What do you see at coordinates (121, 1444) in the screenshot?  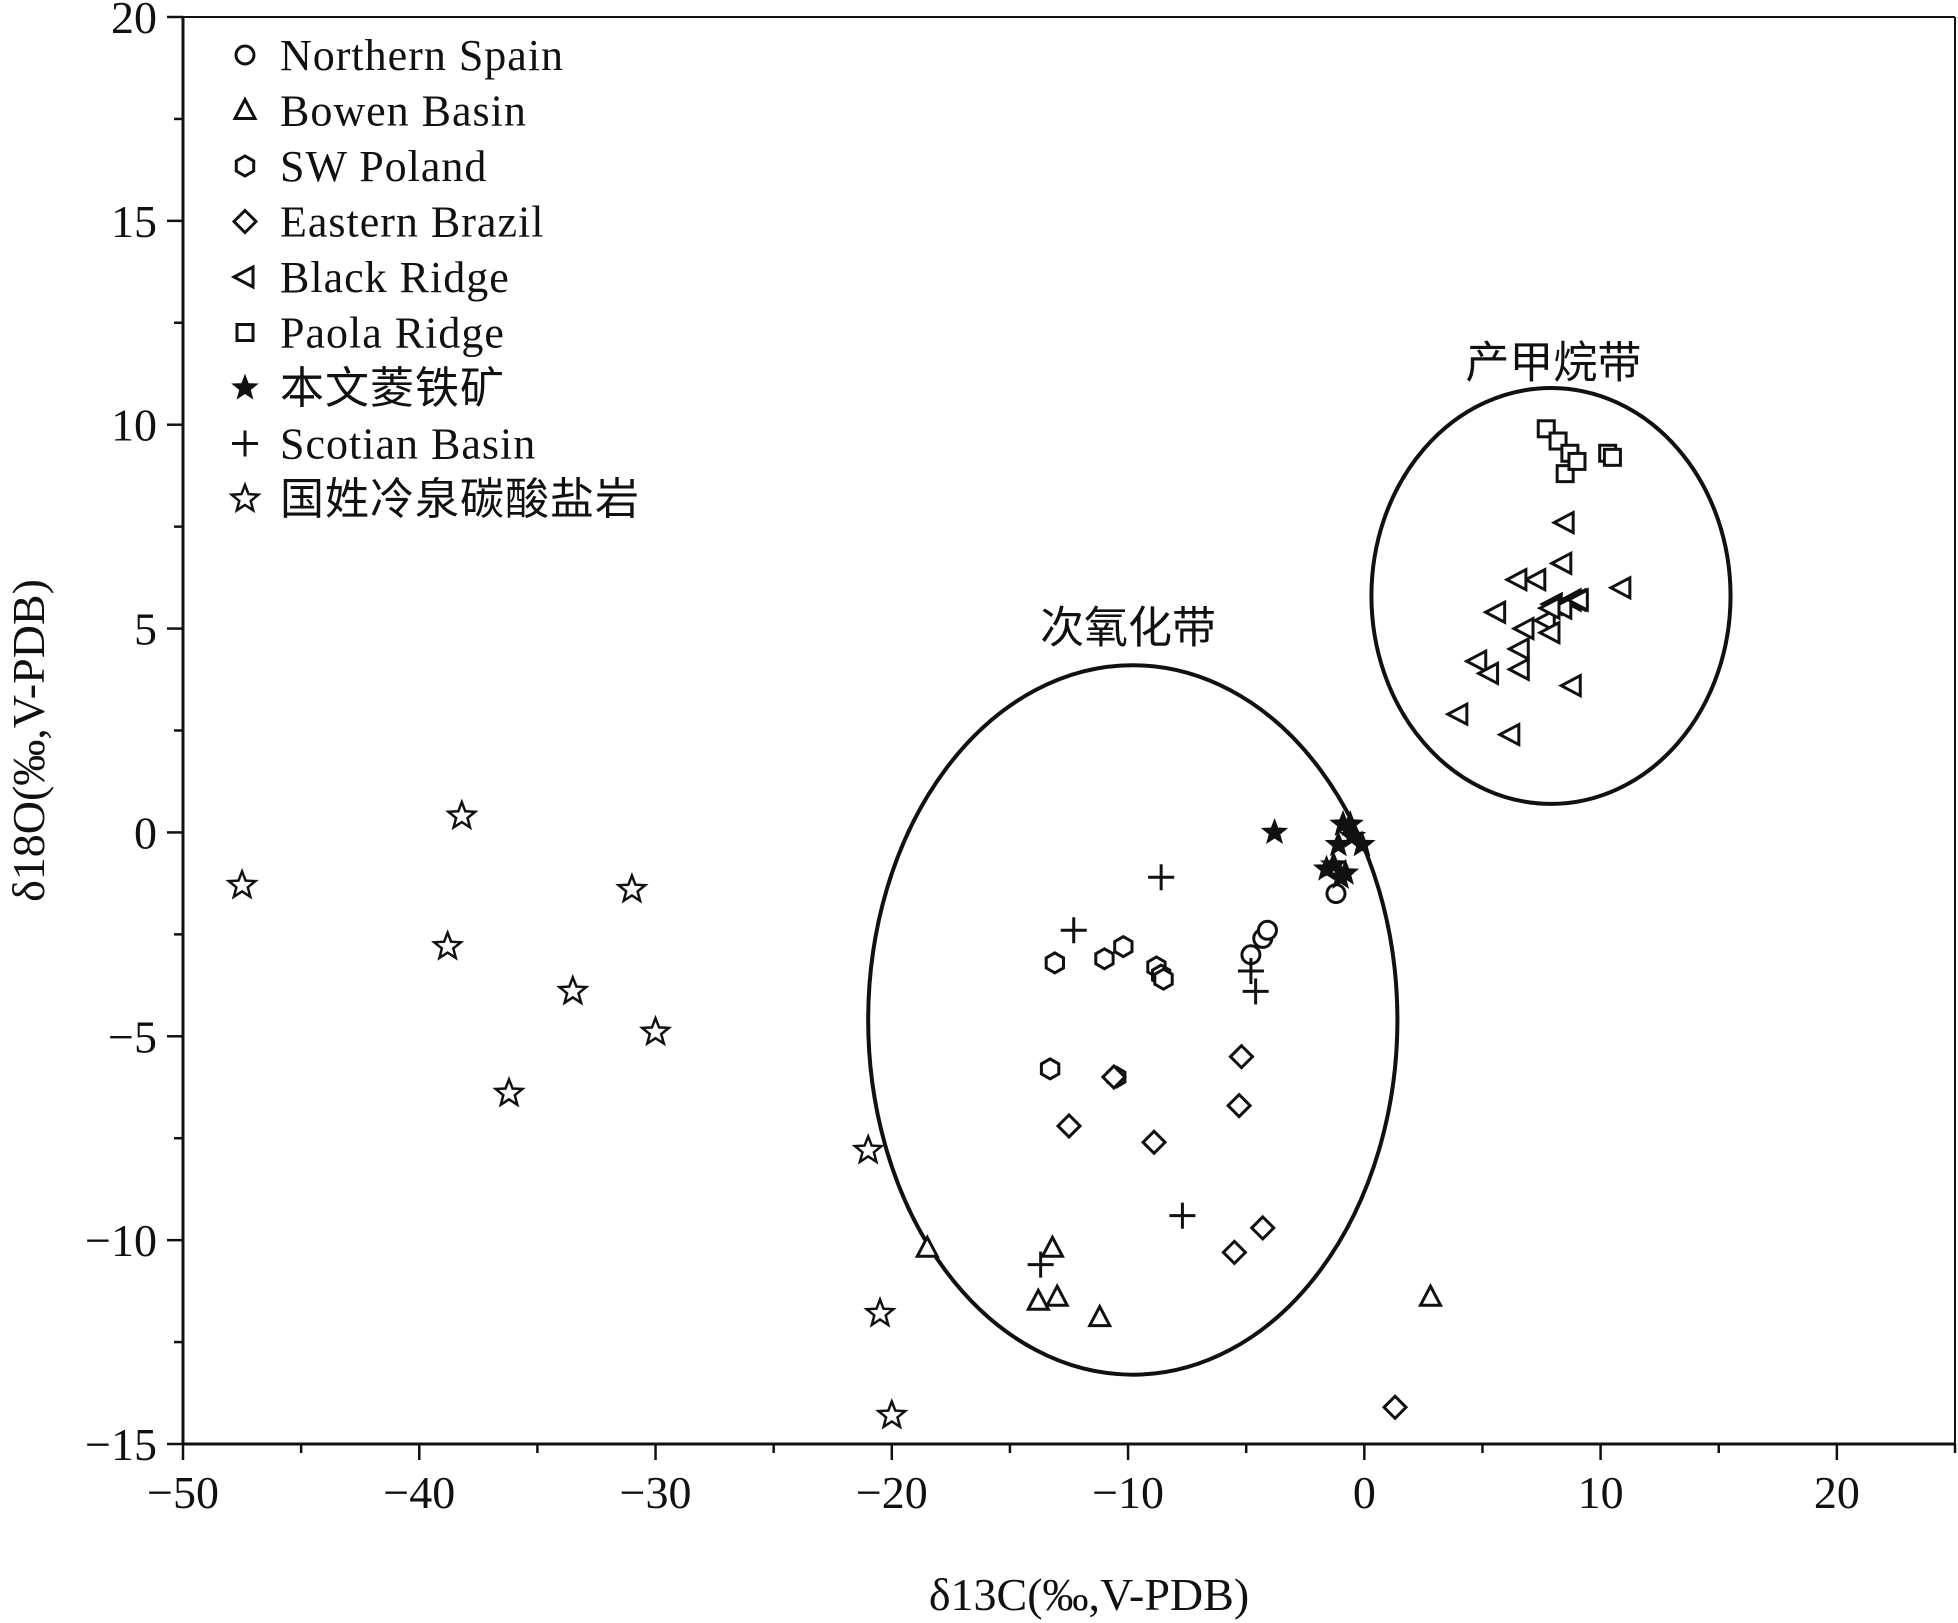 I see `y-tick-label: −15` at bounding box center [121, 1444].